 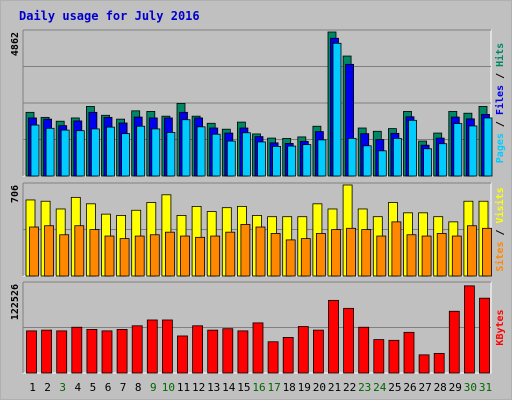 I want to click on day-label-27: 27, so click(x=424, y=387).